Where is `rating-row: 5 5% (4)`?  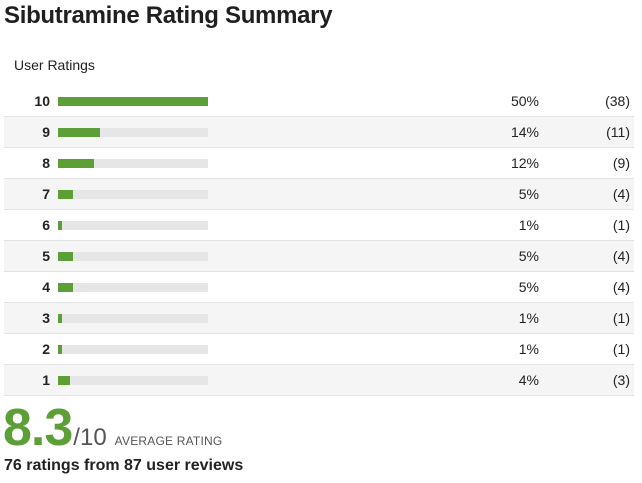 rating-row: 5 5% (4) is located at coordinates (319, 256).